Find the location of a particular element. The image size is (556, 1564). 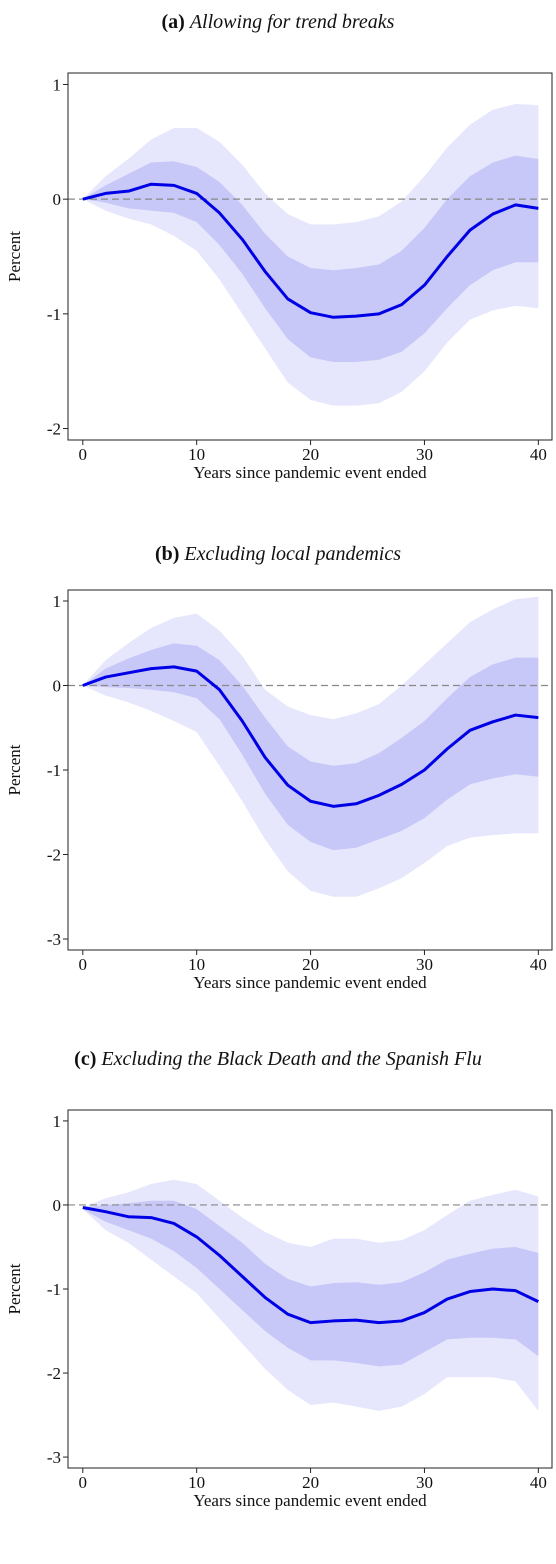

panel-title: (a) Allowing for trend breaks is located at coordinates (278, 22).